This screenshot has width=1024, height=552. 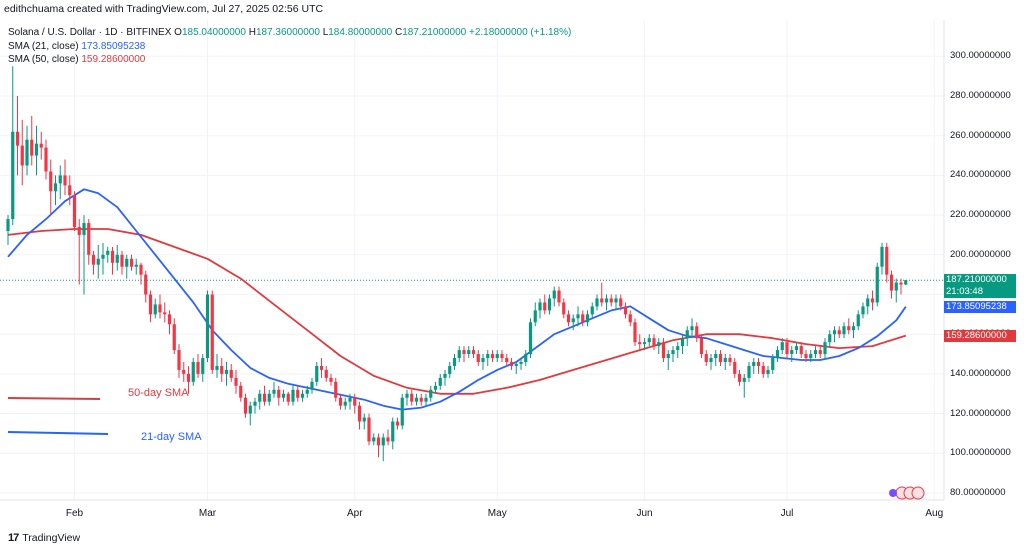 I want to click on symbol-title: Solana / U.S. Dollar · 1D · BITFINEX, so click(x=90, y=32).